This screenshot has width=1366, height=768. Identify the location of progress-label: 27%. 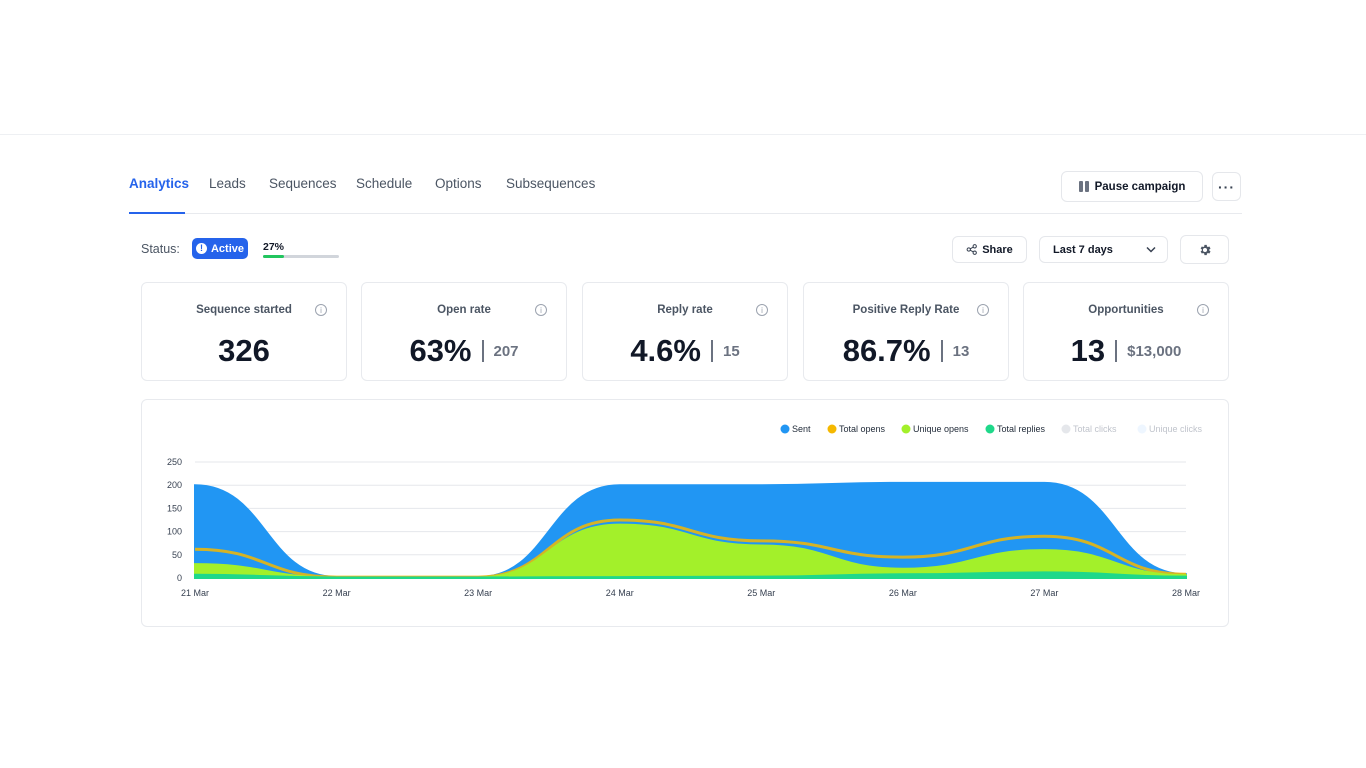
(274, 247).